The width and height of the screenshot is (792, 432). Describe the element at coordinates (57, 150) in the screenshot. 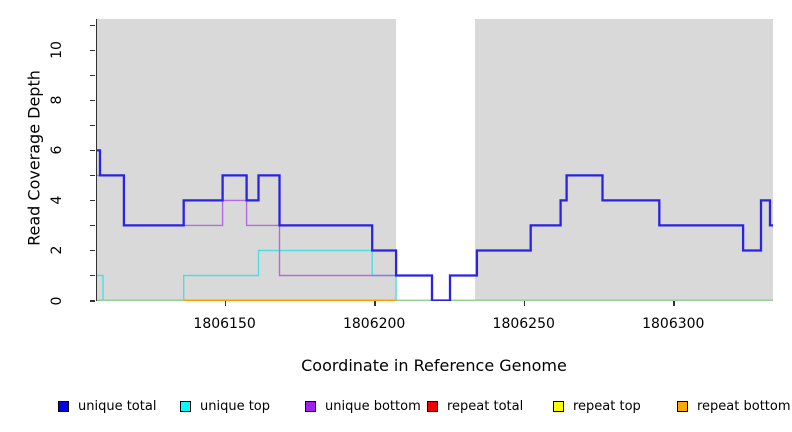

I see `y-tick-label: 6` at that location.